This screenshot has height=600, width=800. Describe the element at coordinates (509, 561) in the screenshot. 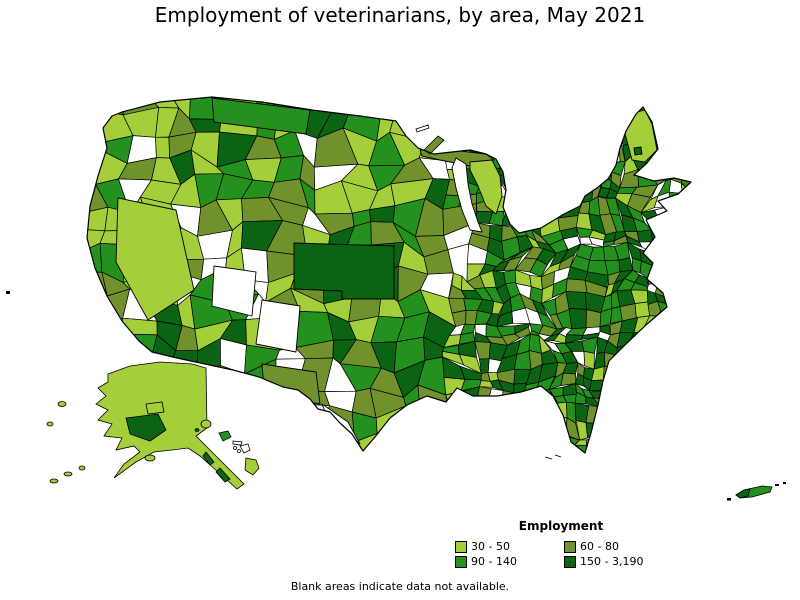

I see `legend-item: 90 - 140` at that location.